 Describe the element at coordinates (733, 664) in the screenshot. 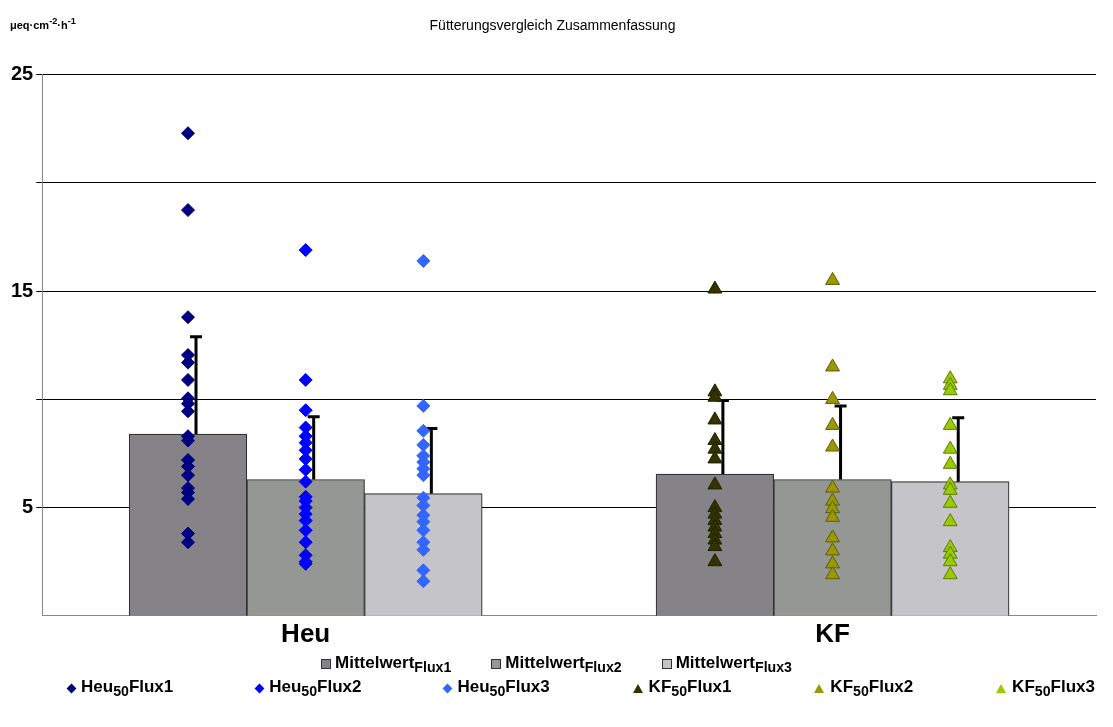

I see `legend-label: Mittelwert$_{Flux3}$` at that location.